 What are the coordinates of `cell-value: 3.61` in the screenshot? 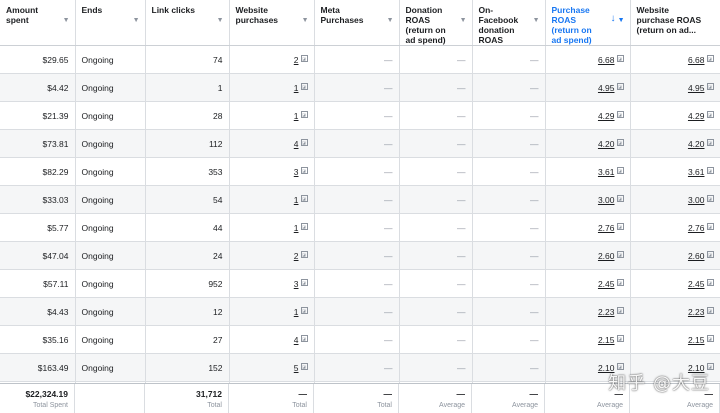 It's located at (696, 171).